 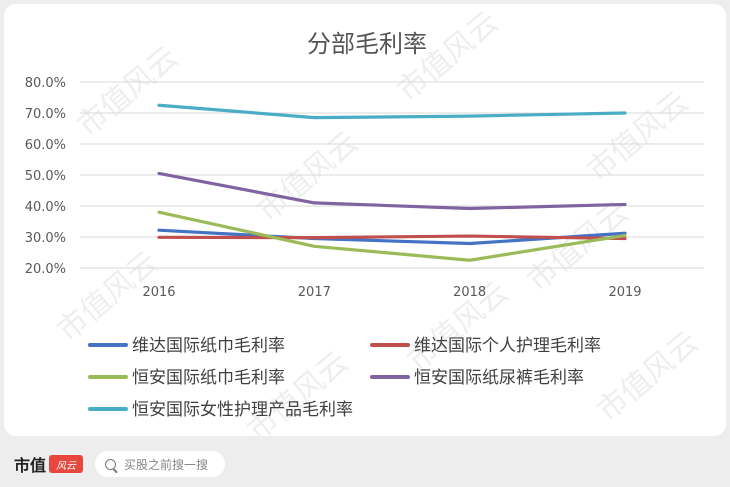 What do you see at coordinates (391, 292) in the screenshot?
I see `x-axis-ticks: 2016 2017 2018 2019` at bounding box center [391, 292].